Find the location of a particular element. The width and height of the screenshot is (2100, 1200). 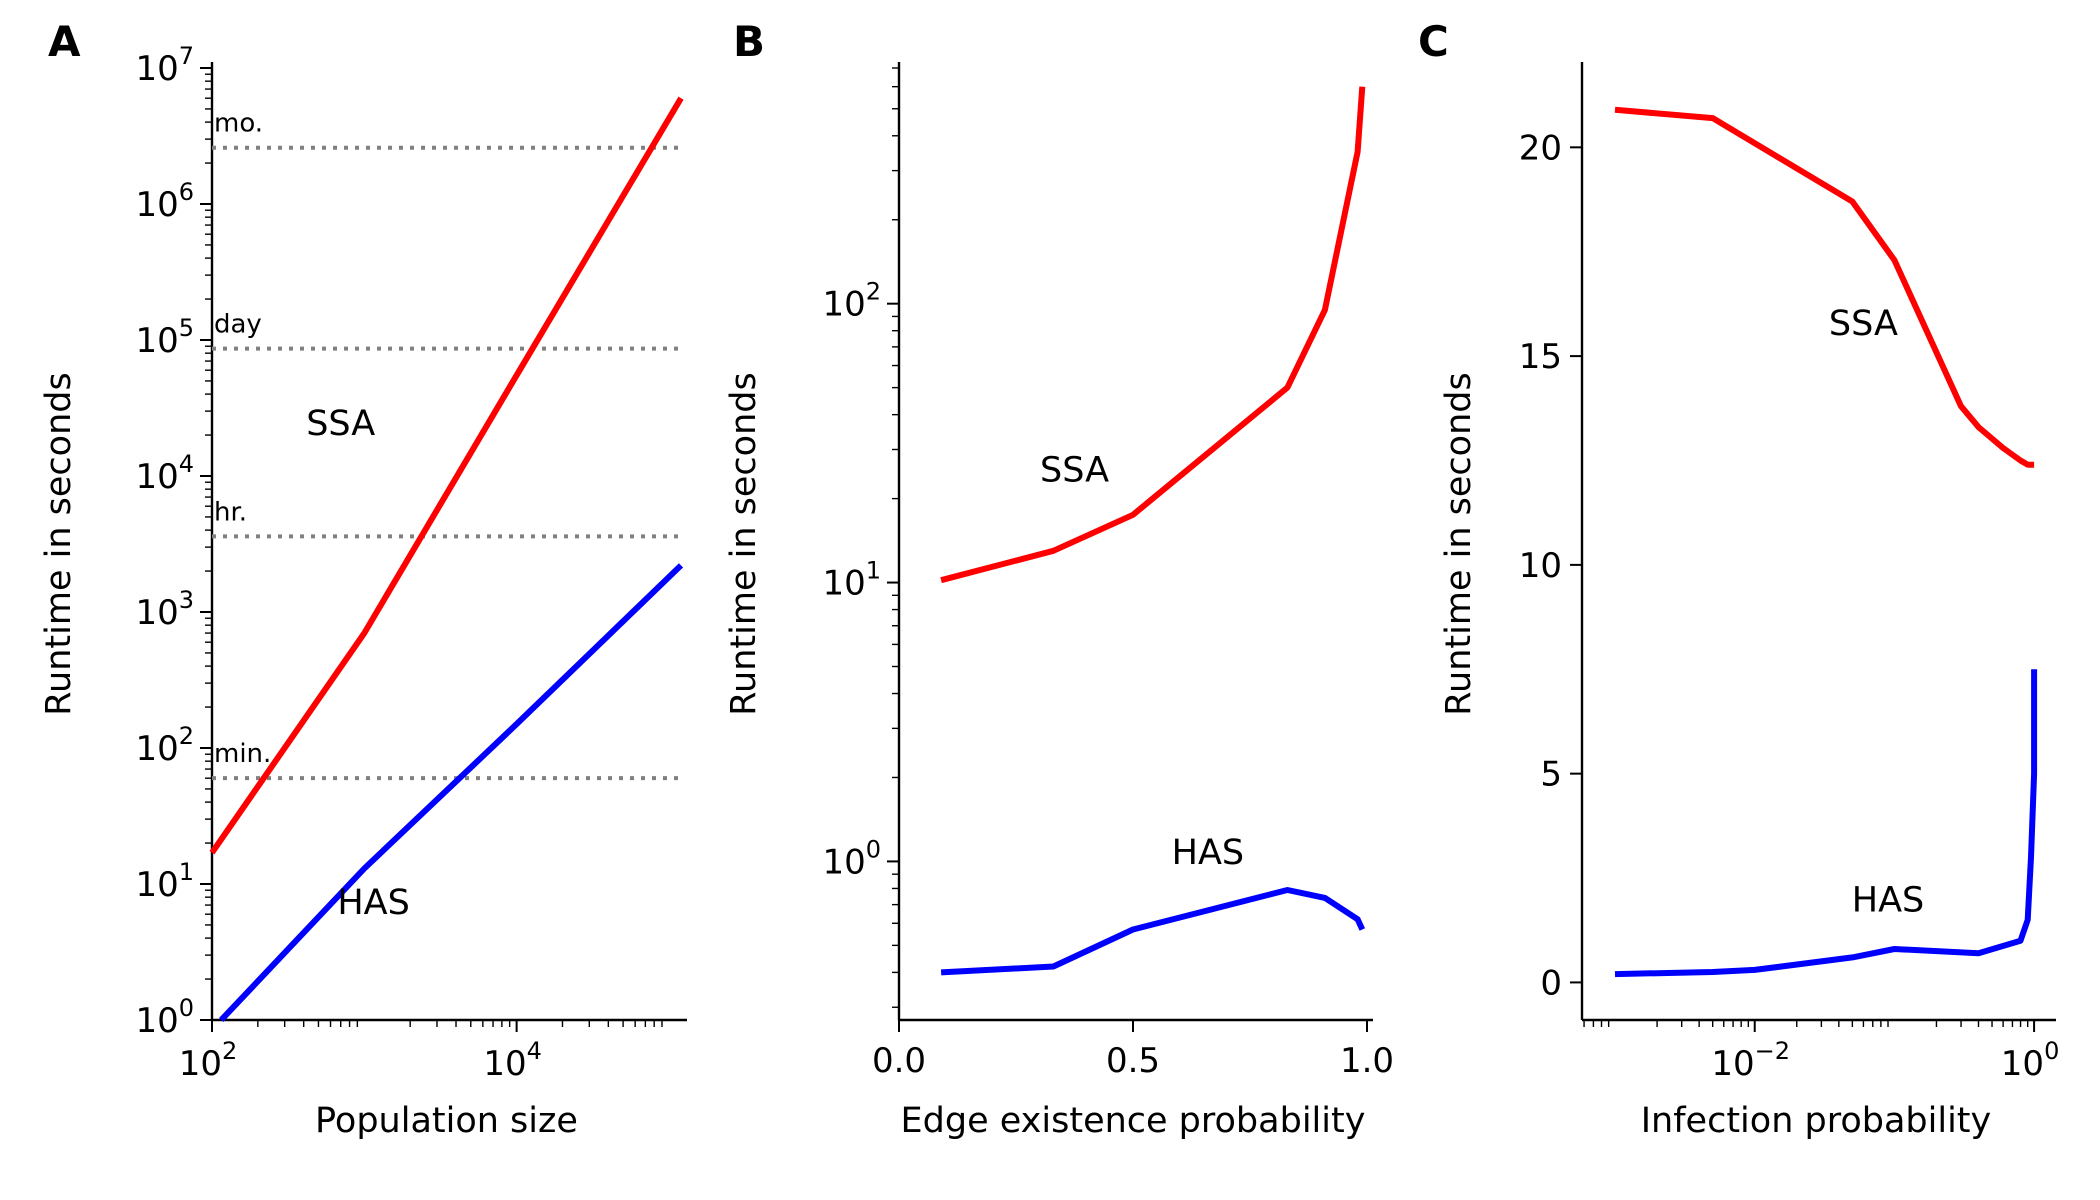

reference-line-label: hr. is located at coordinates (230, 512).